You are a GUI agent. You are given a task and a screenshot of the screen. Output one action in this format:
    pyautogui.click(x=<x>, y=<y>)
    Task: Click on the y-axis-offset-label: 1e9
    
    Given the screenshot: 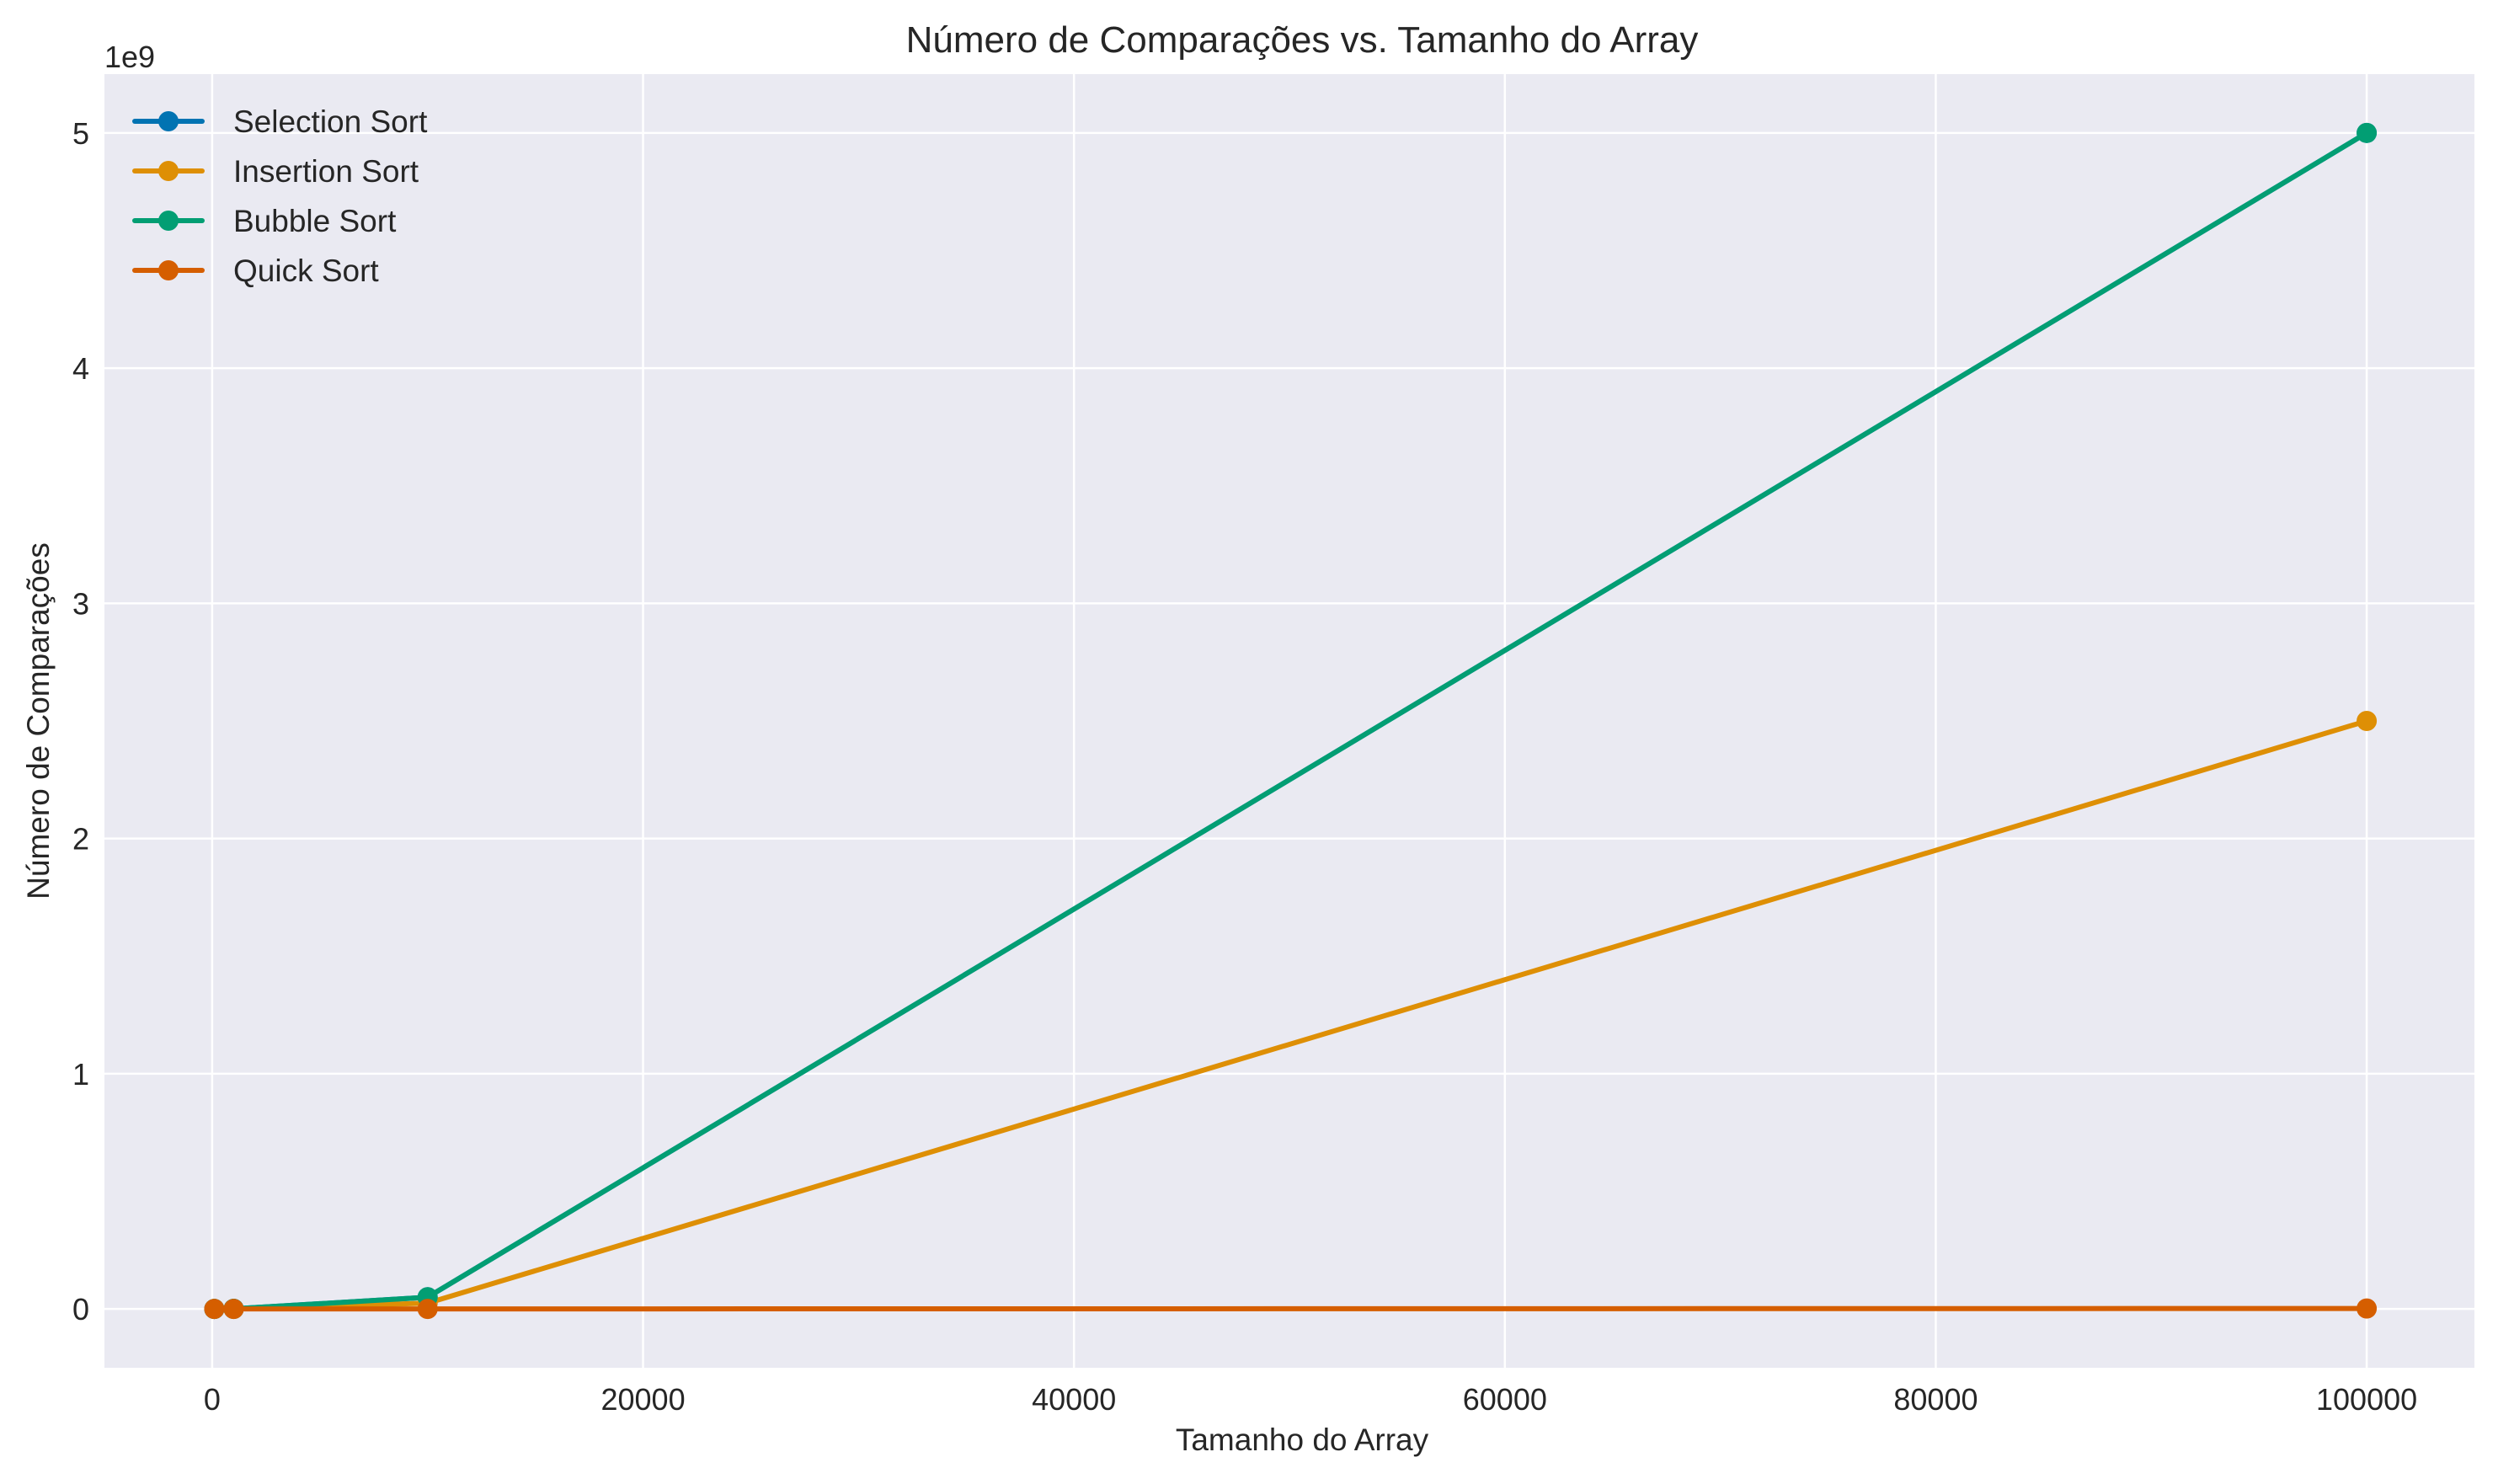 What is the action you would take?
    pyautogui.click(x=129, y=57)
    